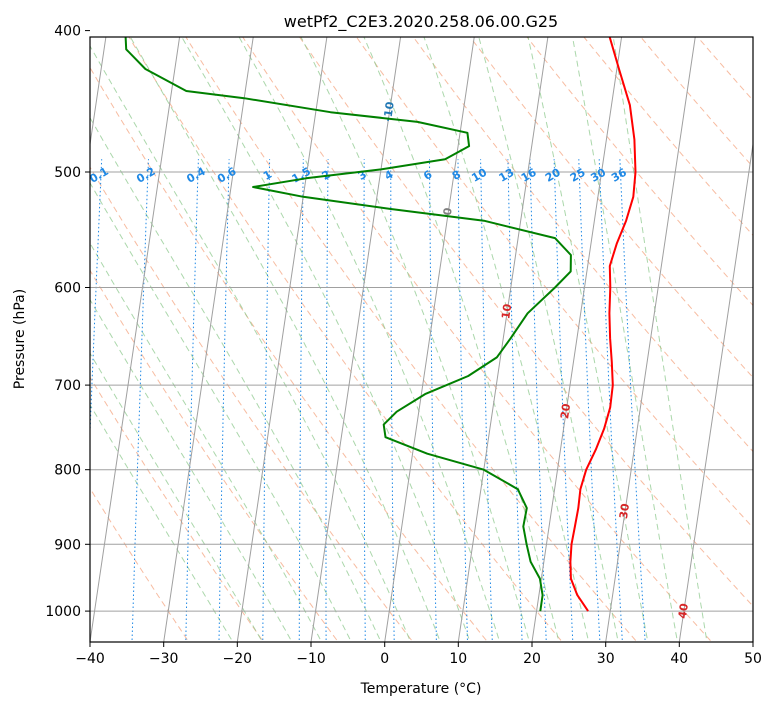 The height and width of the screenshot is (708, 775). Describe the element at coordinates (67, 545) in the screenshot. I see `y-tick-label: 900` at that location.